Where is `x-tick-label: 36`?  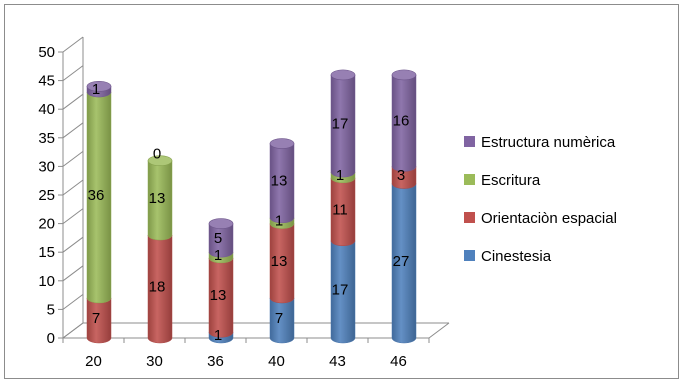 x-tick-label: 36 is located at coordinates (215, 361).